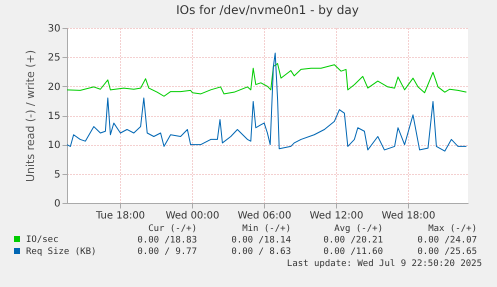 The width and height of the screenshot is (497, 287). I want to click on y-tick-label: 10, so click(54, 146).